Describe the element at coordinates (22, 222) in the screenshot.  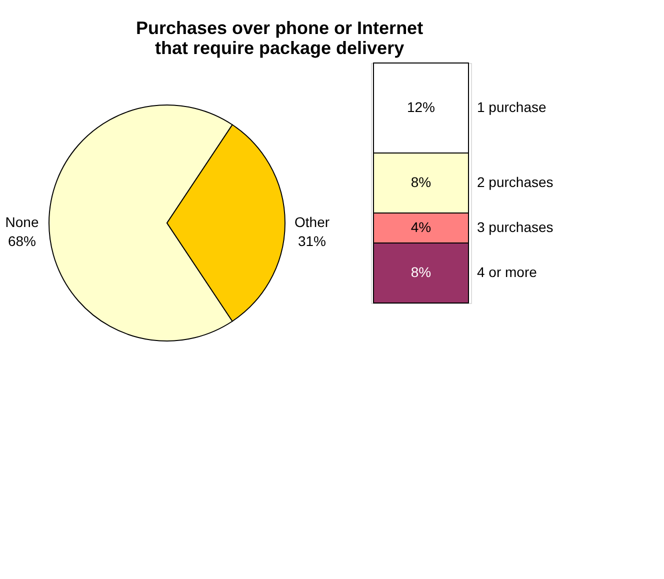
I see `slice-label: None` at that location.